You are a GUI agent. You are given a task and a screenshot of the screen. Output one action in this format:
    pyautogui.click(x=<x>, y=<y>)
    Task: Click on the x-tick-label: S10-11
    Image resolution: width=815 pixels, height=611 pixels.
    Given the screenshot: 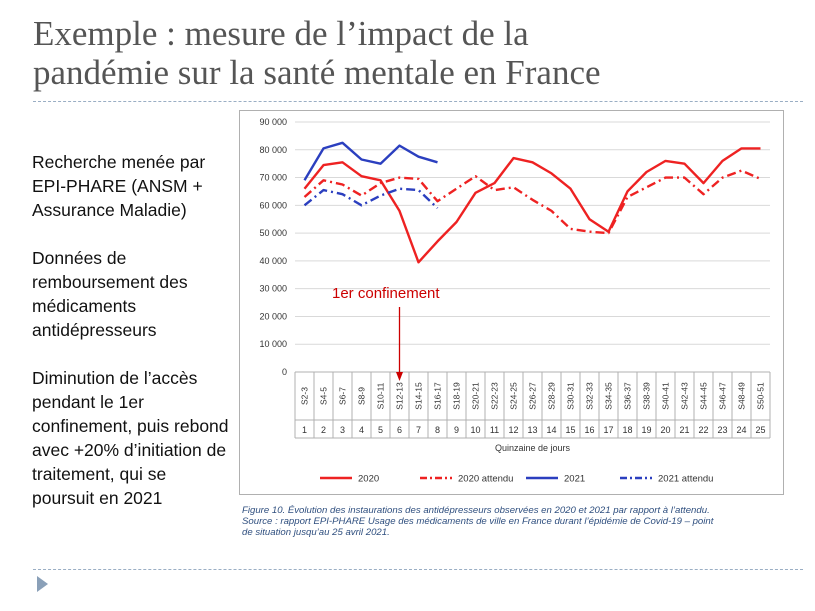 What is the action you would take?
    pyautogui.click(x=381, y=395)
    